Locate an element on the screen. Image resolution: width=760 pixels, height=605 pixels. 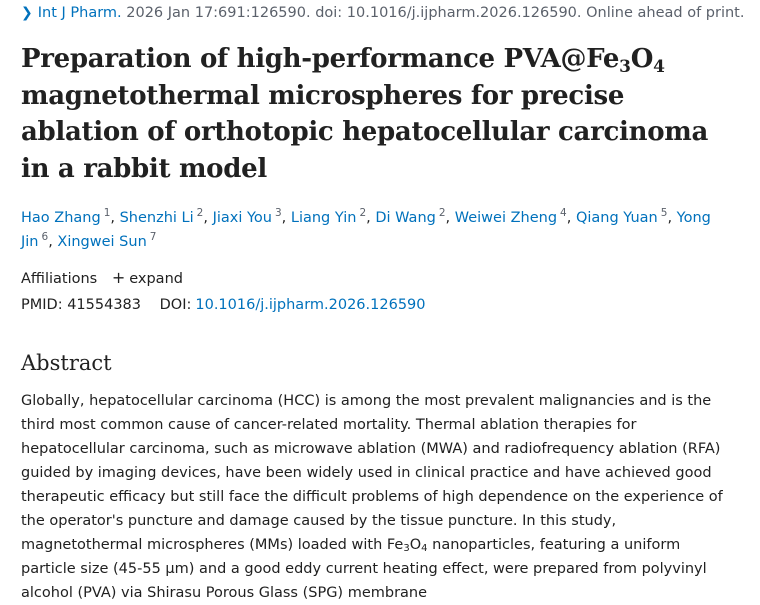
chevron-right-icon: ❯ is located at coordinates (27, 13).